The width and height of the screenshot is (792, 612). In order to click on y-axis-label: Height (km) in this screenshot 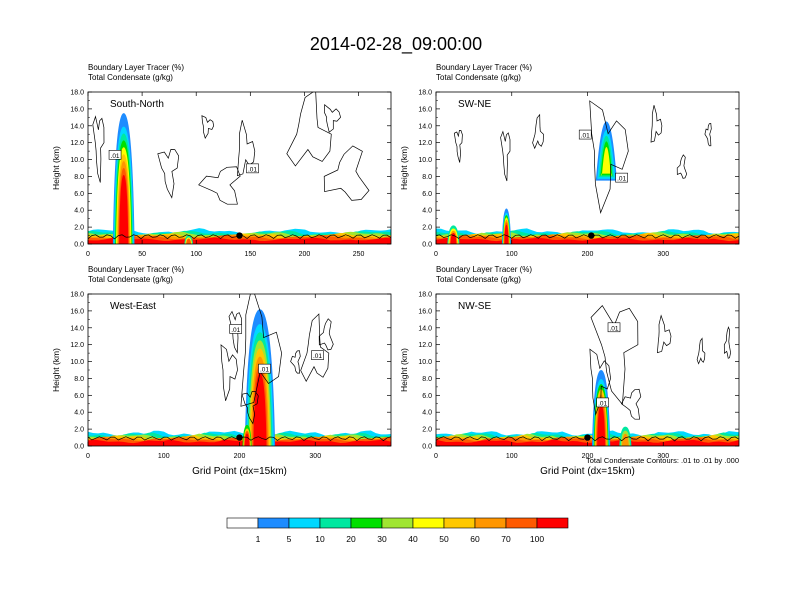, I will do `click(56, 168)`.